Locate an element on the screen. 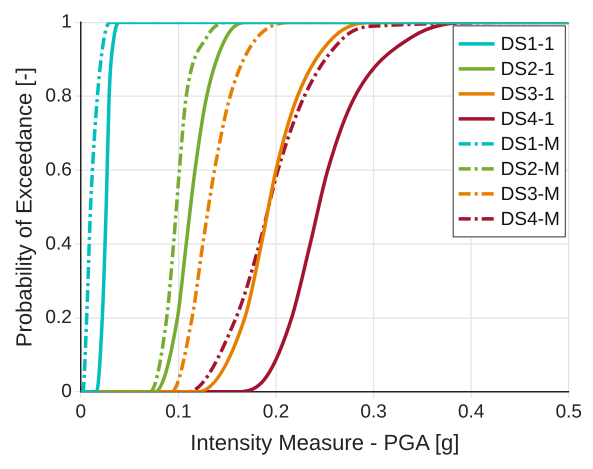 This screenshot has height=469, width=593. x-axis-title: Intensity Measure - PGA [g] is located at coordinates (325, 442).